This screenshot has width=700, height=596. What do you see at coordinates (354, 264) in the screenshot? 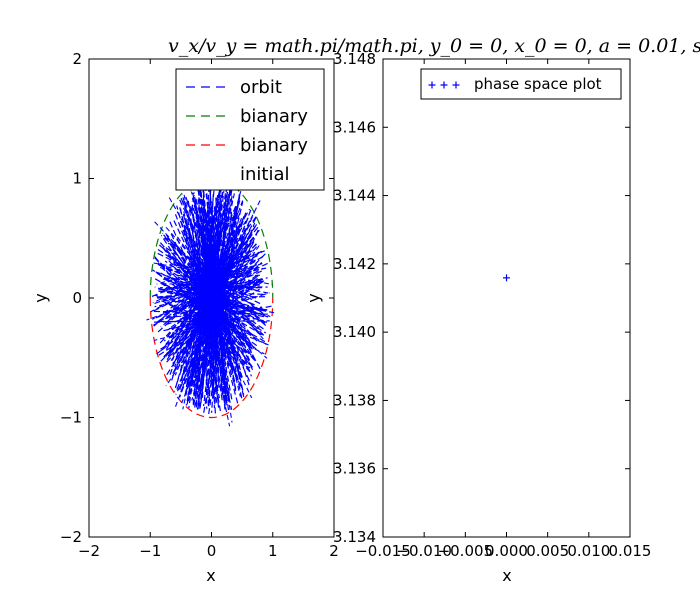
I see `phase-space-ytick-label: 3.142` at bounding box center [354, 264].